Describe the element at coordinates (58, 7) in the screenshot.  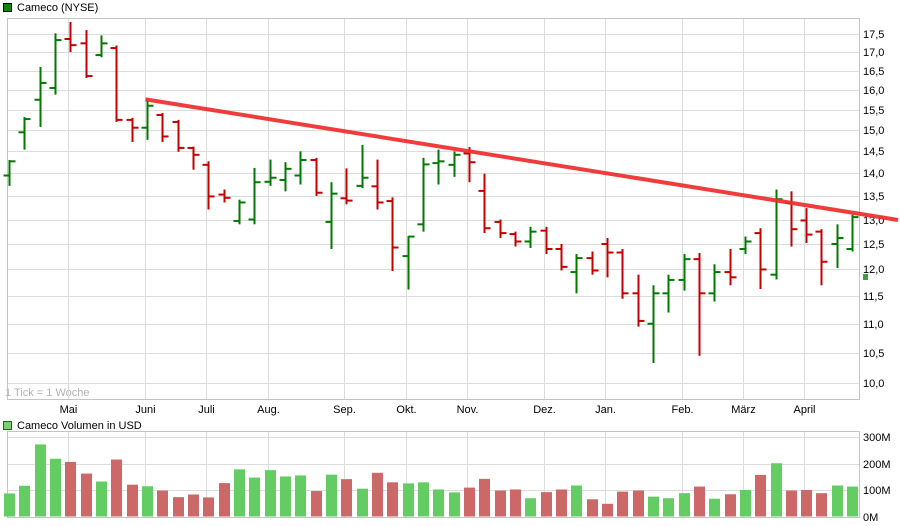
I see `price-legend-label: Cameco (NYSE)` at that location.